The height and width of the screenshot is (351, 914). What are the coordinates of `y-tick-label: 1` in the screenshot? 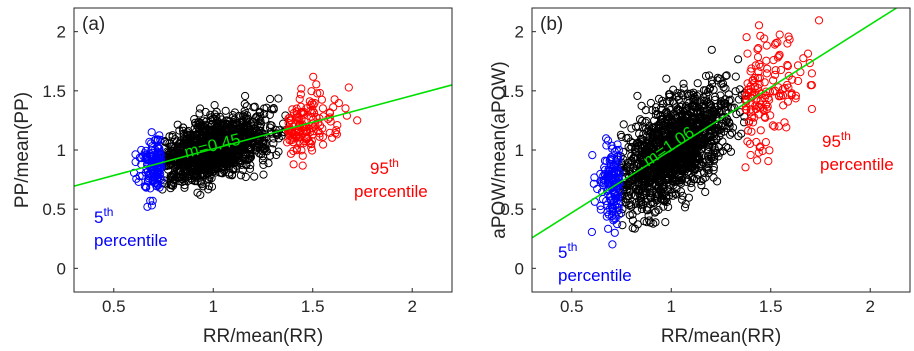 It's located at (61, 150).